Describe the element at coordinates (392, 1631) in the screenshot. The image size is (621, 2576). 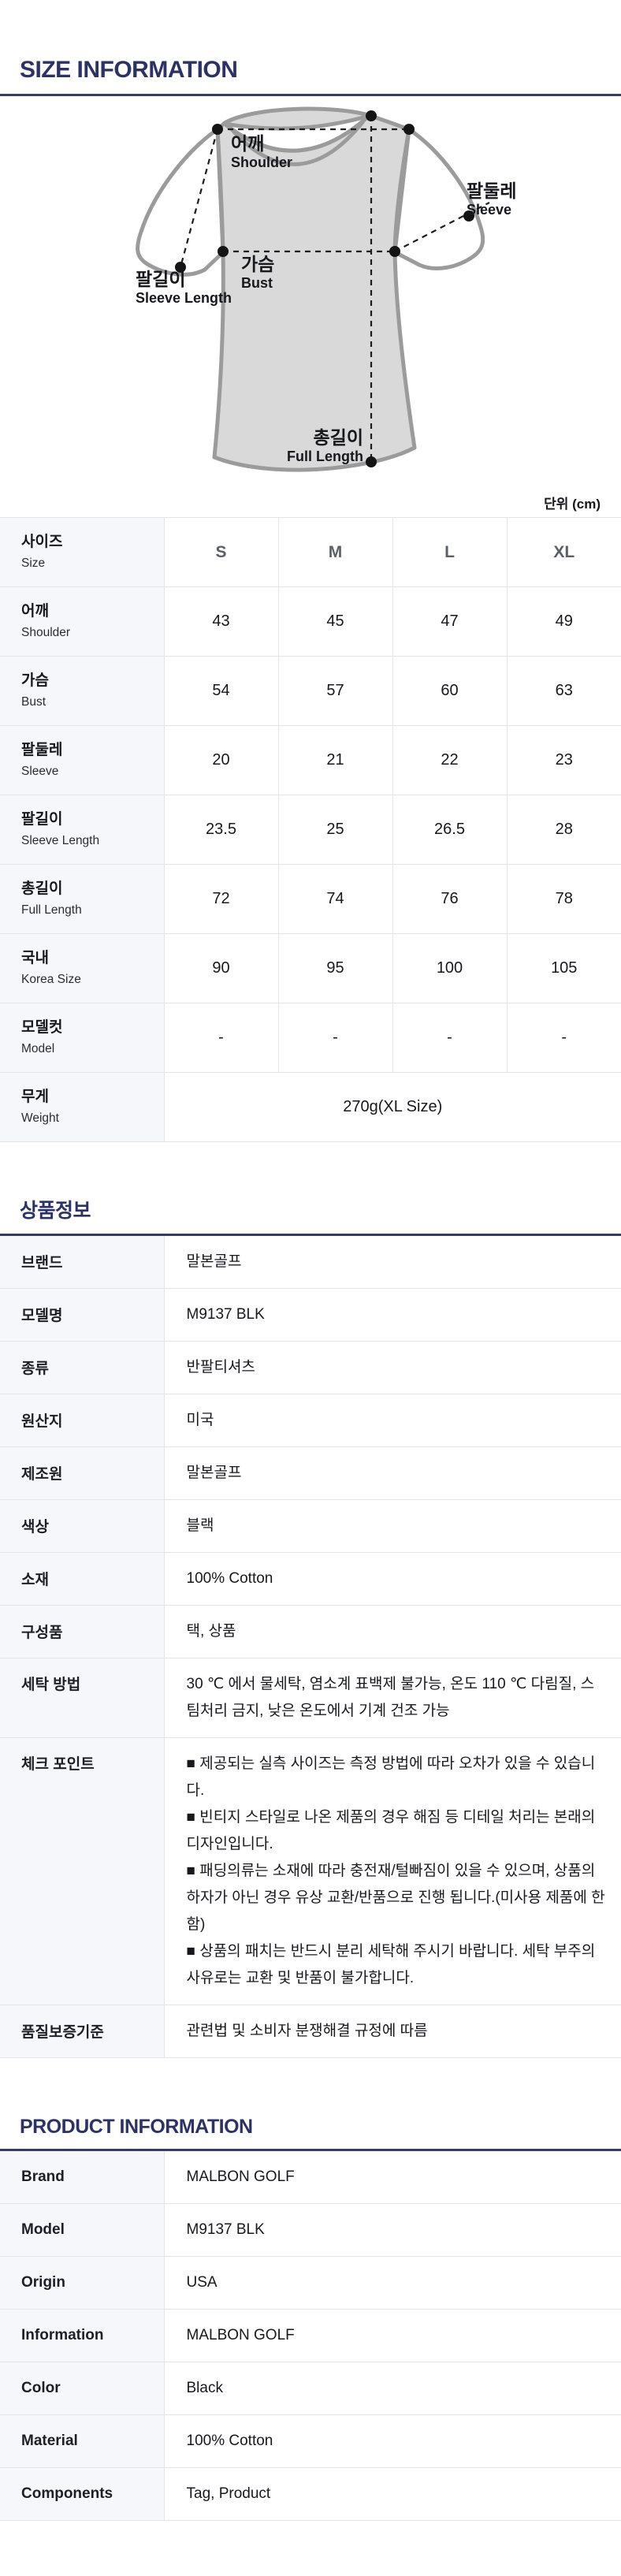
I see `row-value: 택, 상품` at that location.